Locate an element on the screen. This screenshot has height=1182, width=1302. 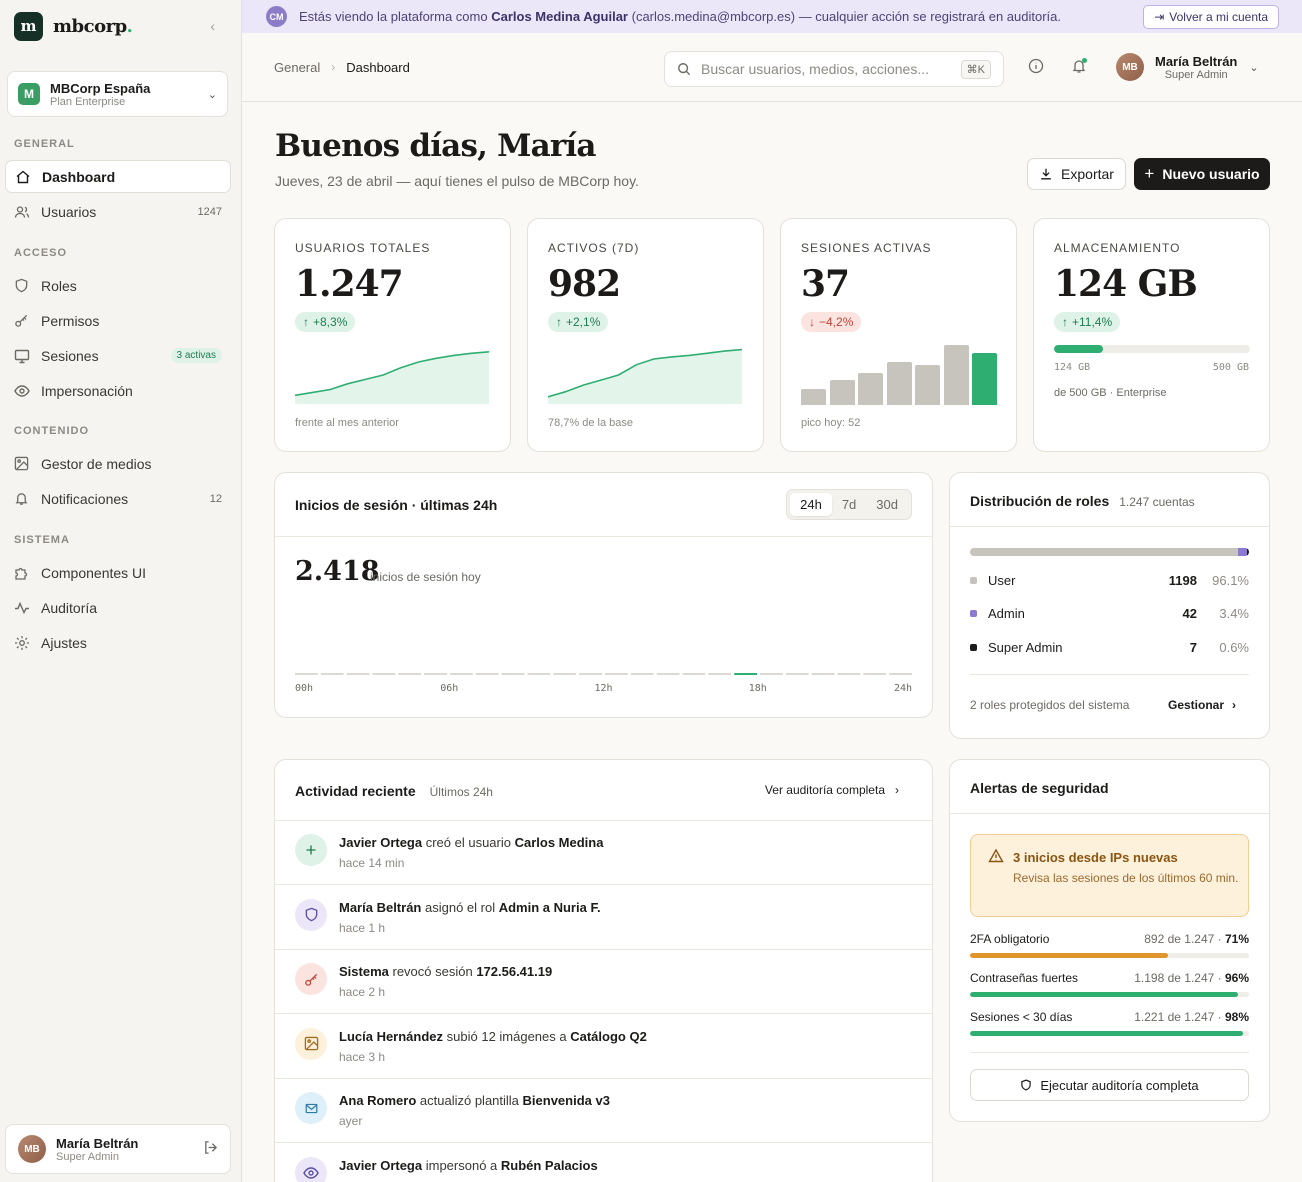
sidebar-item-ajustes: Ajustes is located at coordinates (118, 642).